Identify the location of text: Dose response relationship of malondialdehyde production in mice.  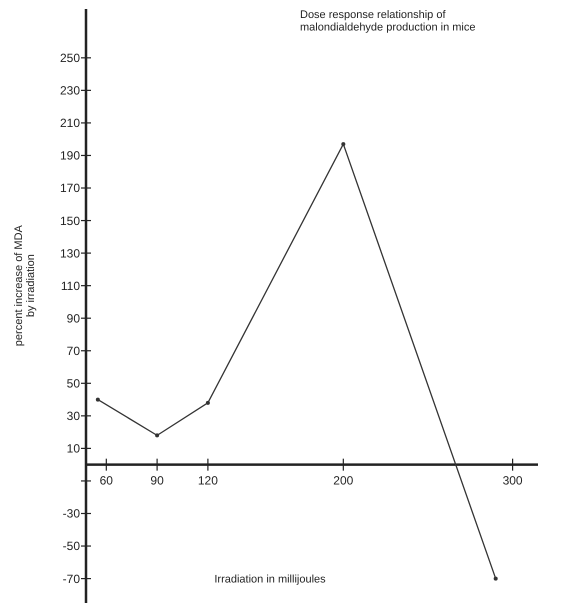
(388, 21).